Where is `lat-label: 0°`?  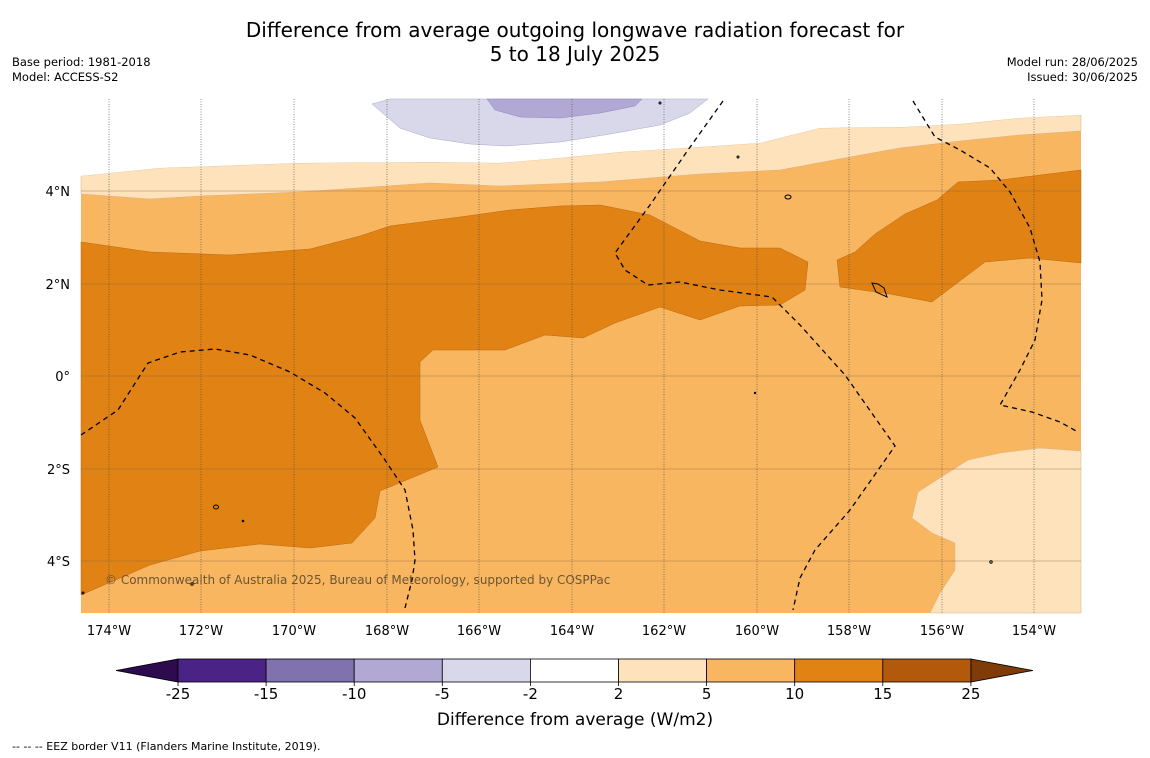
lat-label: 0° is located at coordinates (62, 377).